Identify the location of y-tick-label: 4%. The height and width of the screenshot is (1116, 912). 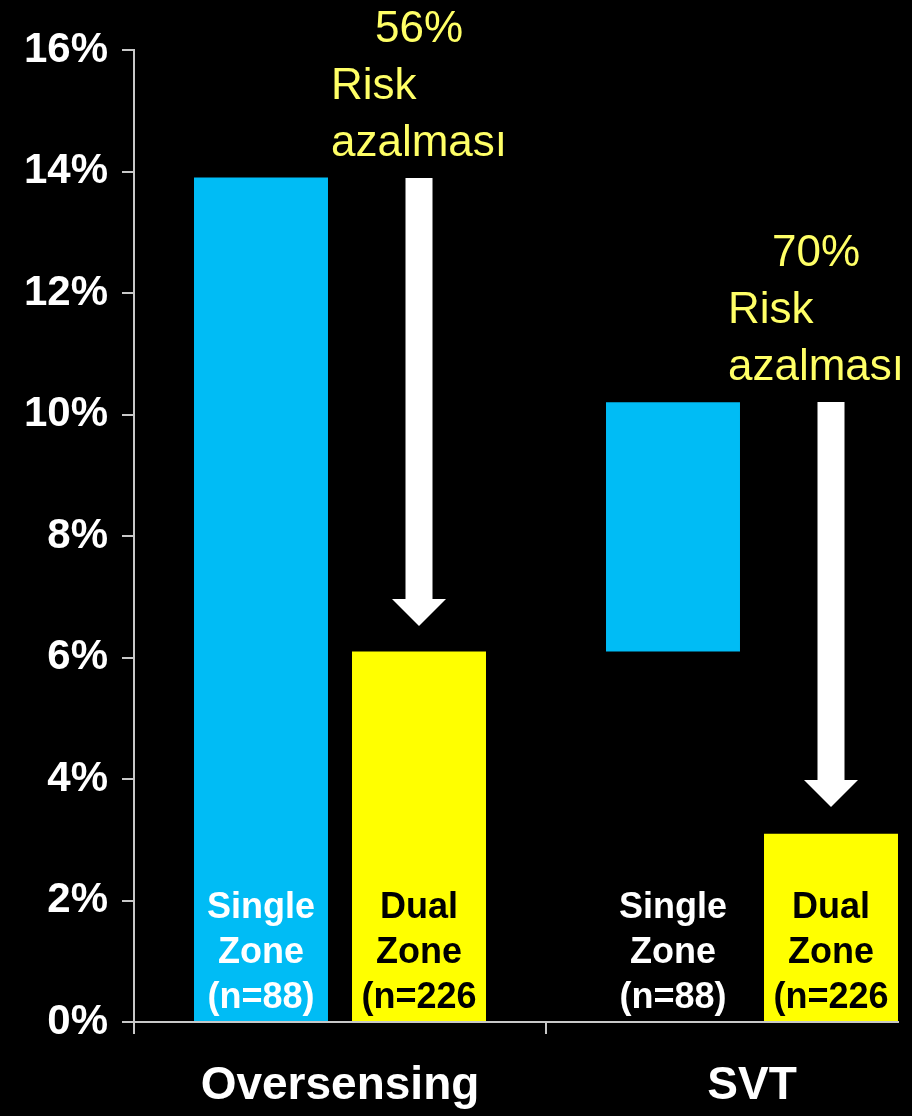
(77, 776).